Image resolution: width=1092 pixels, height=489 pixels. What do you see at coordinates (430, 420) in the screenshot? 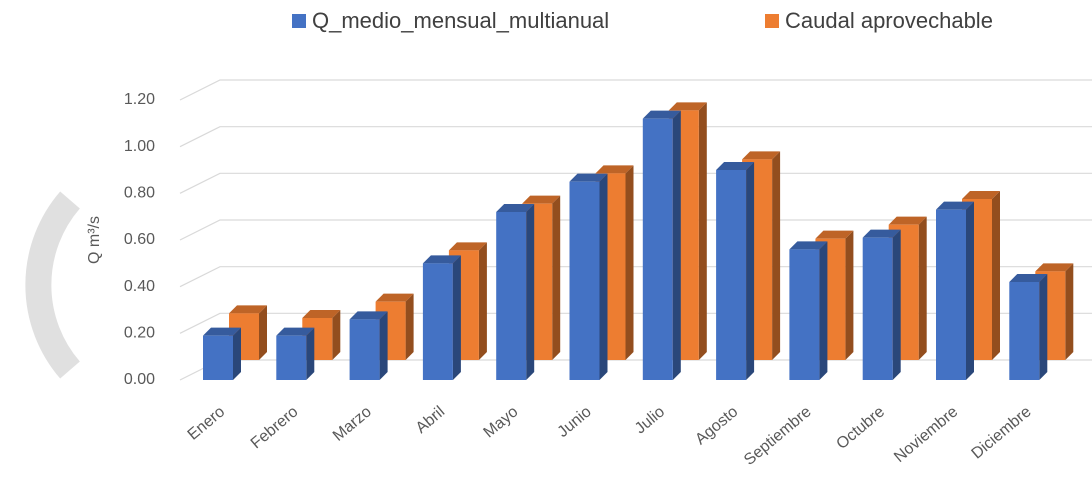
I see `x-tick-label: Abril` at bounding box center [430, 420].